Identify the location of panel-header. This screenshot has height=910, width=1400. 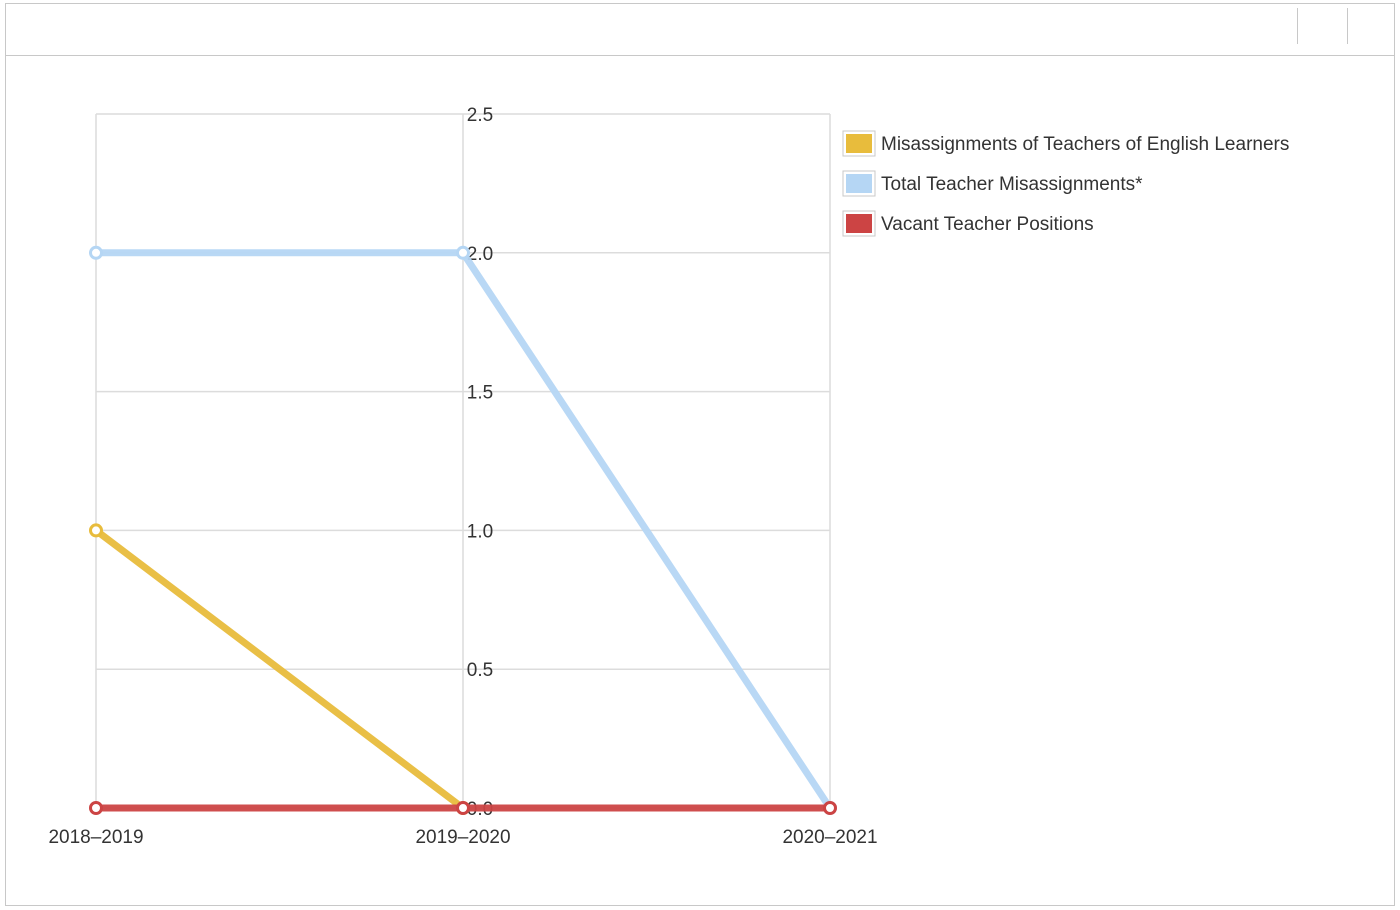
(700, 30).